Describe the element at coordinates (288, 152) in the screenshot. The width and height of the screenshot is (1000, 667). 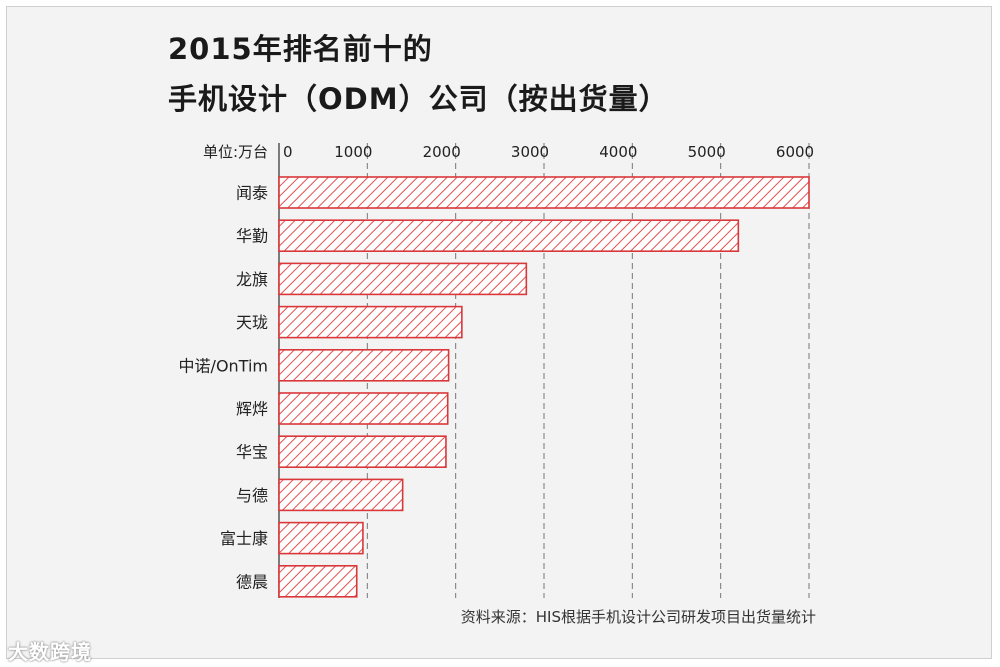
I see `x-tick-label: 0` at that location.